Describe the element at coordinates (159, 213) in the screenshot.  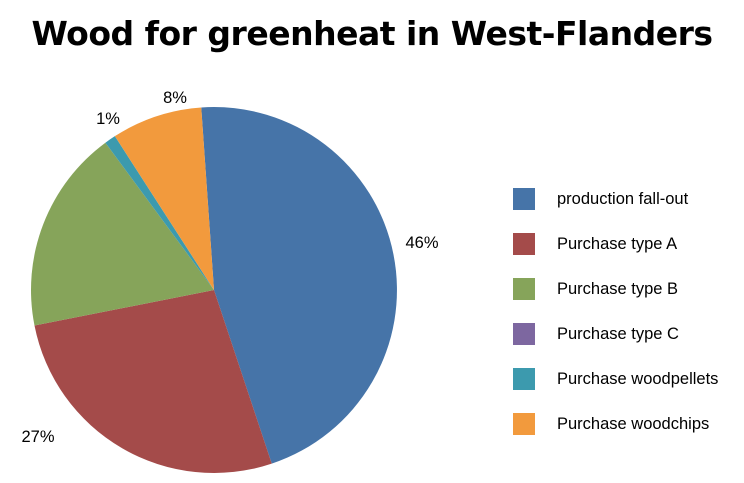
I see `pie-slice-purchase-woodpellets` at that location.